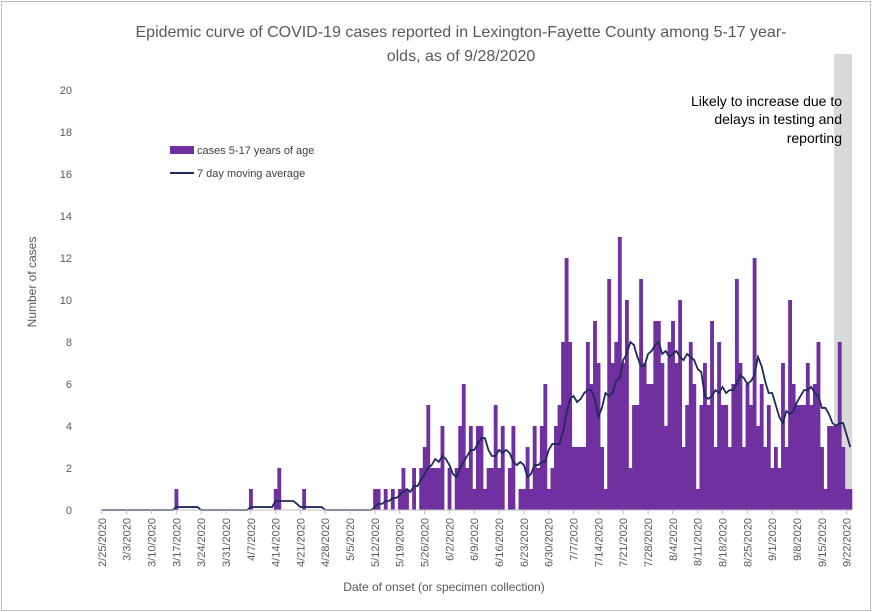 The image size is (872, 612). Describe the element at coordinates (624, 542) in the screenshot. I see `x-tick-label: 7/21/2020` at that location.